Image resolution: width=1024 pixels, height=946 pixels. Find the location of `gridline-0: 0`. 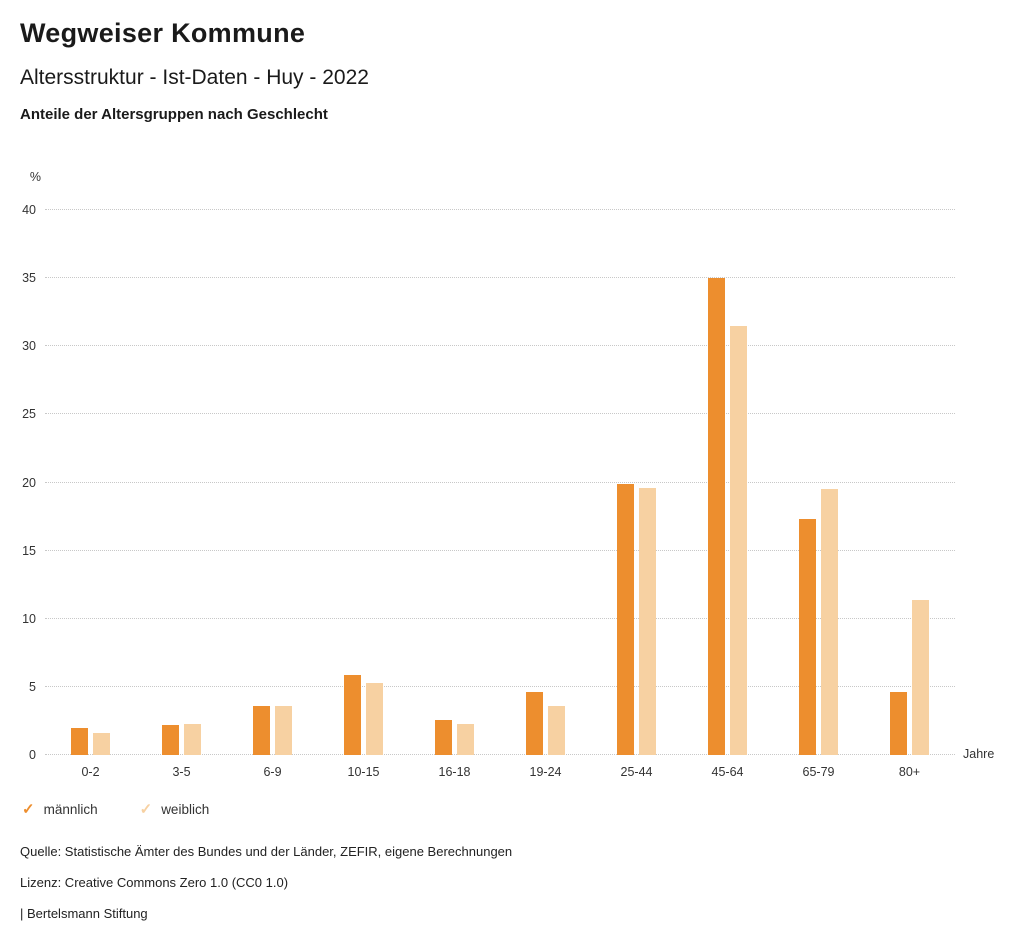

gridline-0: 0 is located at coordinates (492, 755).